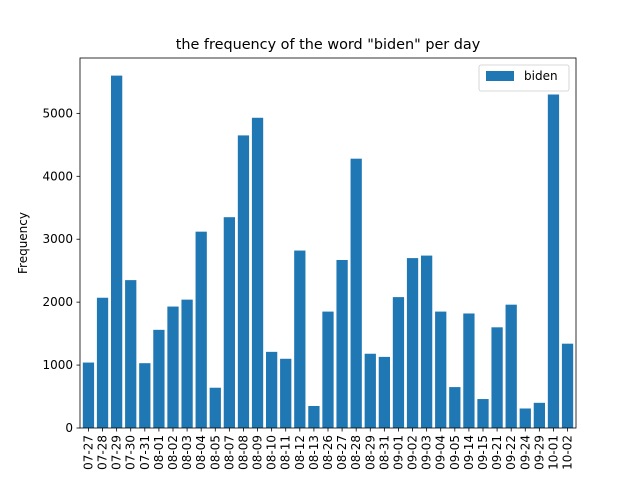 This screenshot has width=640, height=480. Describe the element at coordinates (413, 452) in the screenshot. I see `x-tick-label: 09-02` at that location.